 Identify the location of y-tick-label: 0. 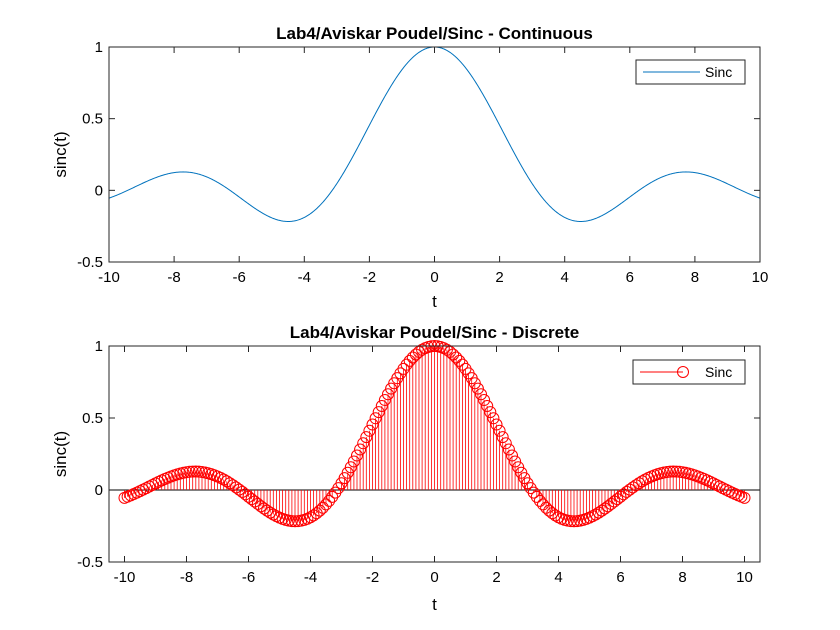
(99, 190).